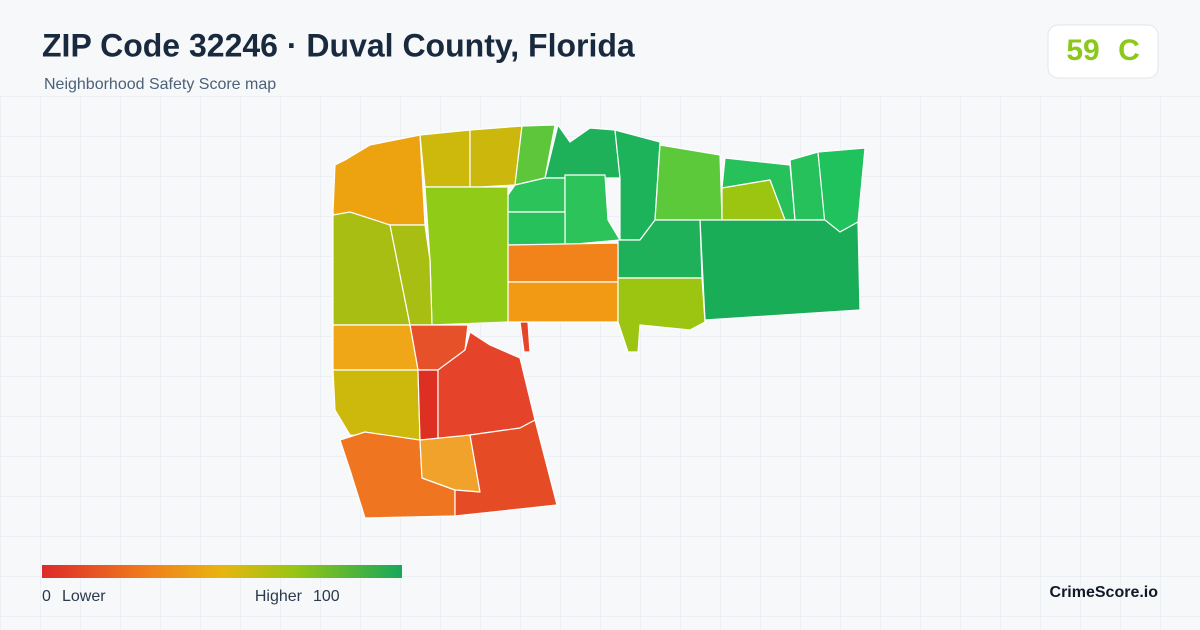 The image size is (1200, 630). What do you see at coordinates (160, 84) in the screenshot?
I see `subtitle: Neighborhood Safety Score map` at bounding box center [160, 84].